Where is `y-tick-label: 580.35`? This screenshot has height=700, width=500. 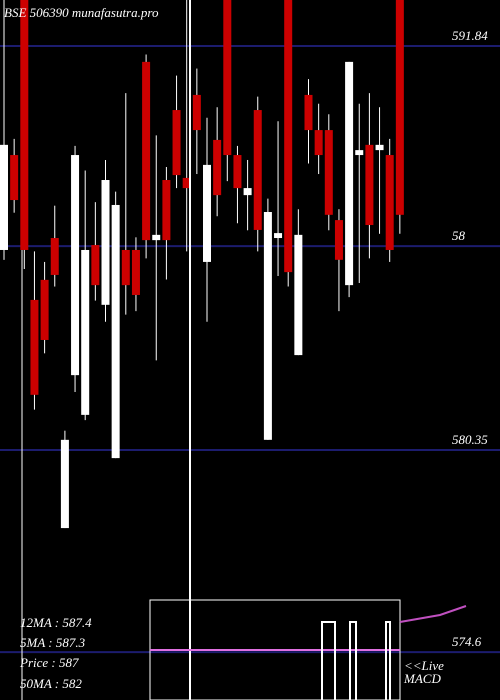 y-tick-label: 580.35 is located at coordinates (470, 439).